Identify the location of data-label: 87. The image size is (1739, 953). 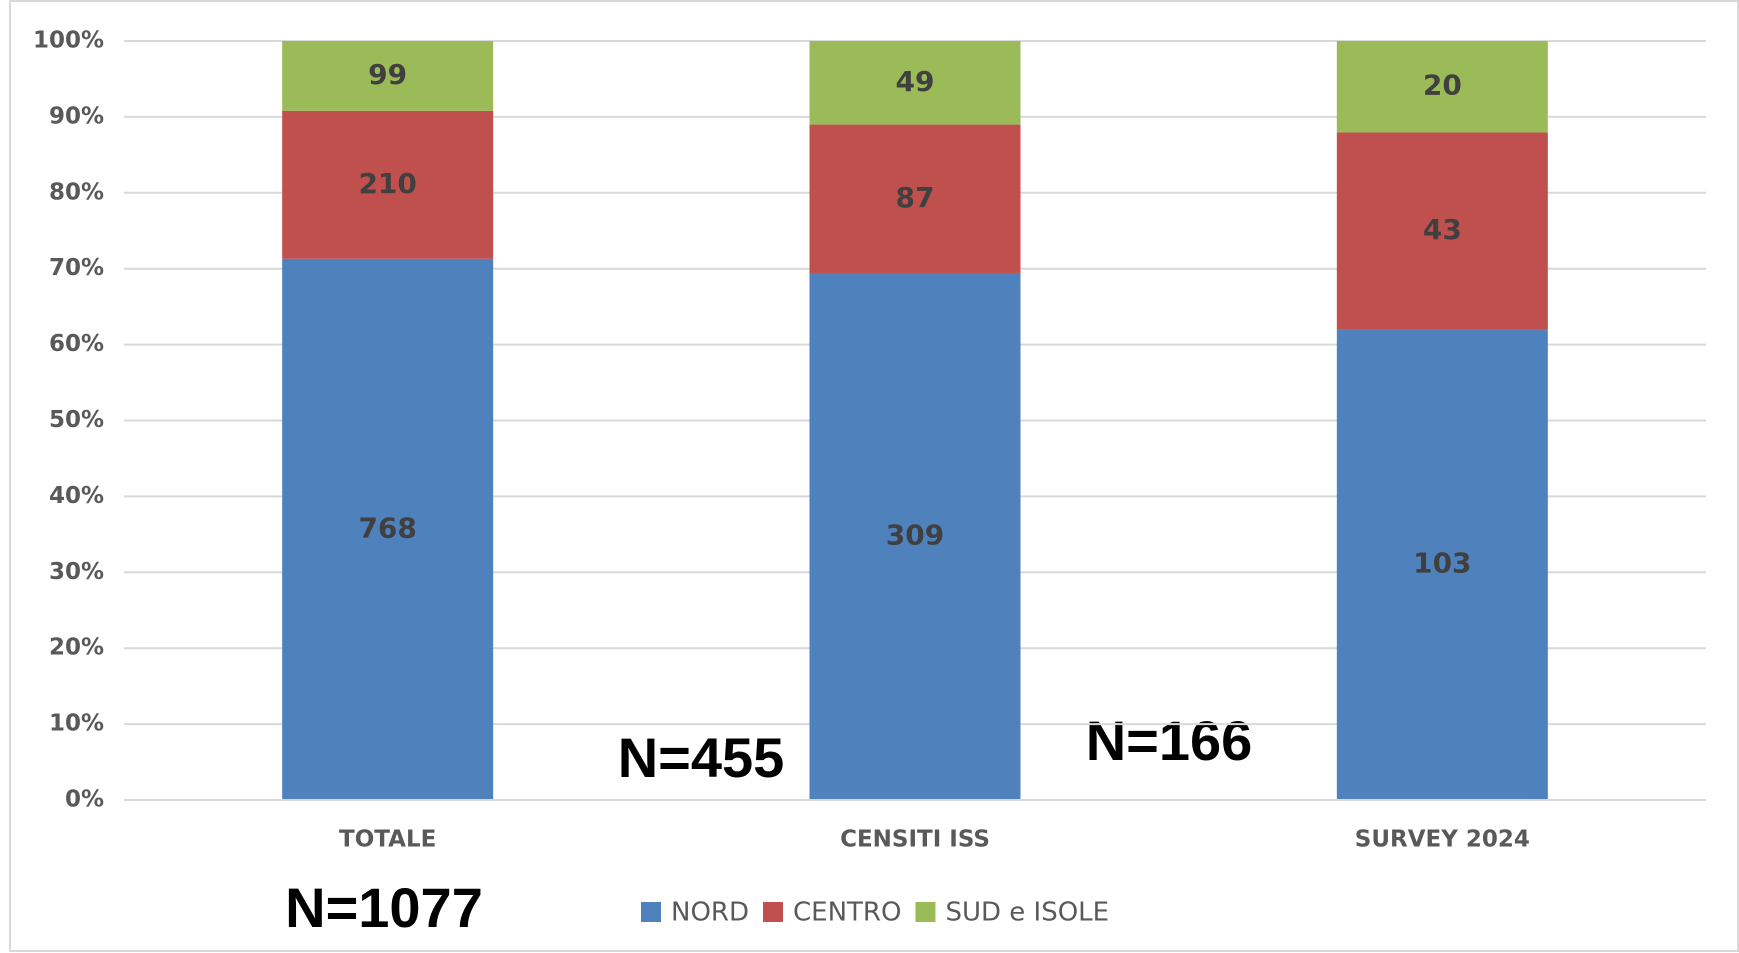
(915, 197).